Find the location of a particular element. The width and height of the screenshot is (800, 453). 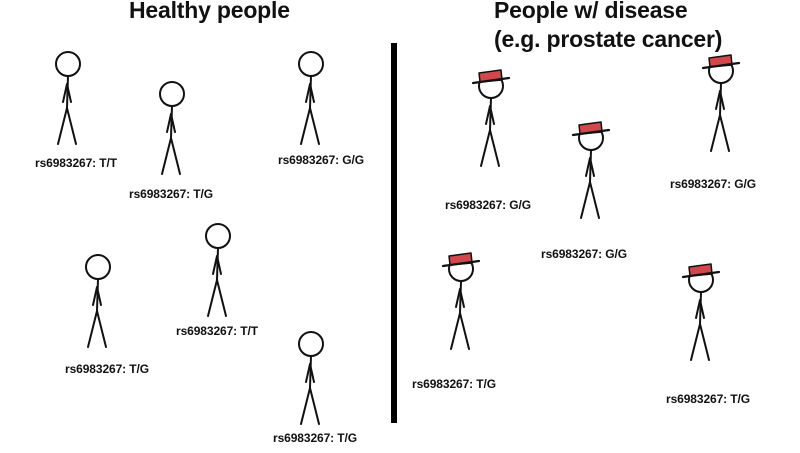

disease-person-4-genotype: rs6983267: T/G is located at coordinates (454, 384).